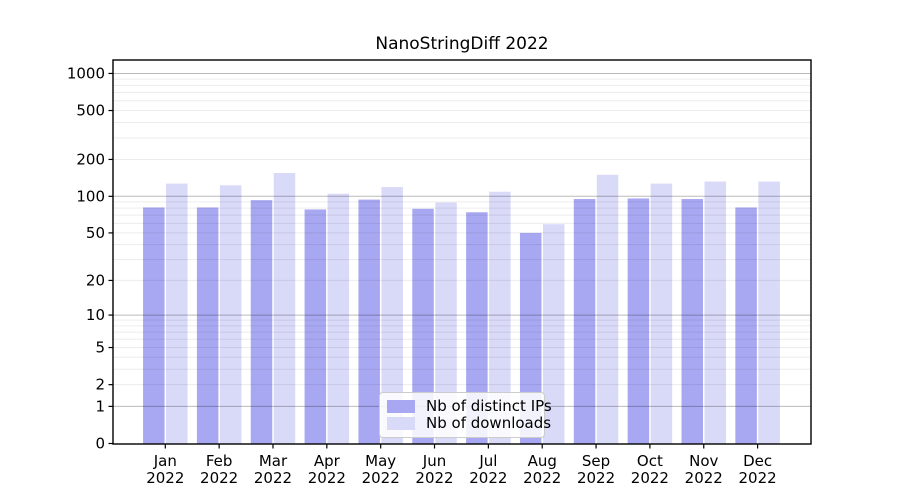  Describe the element at coordinates (207, 325) in the screenshot. I see `bar-distinct-ips-feb` at that location.